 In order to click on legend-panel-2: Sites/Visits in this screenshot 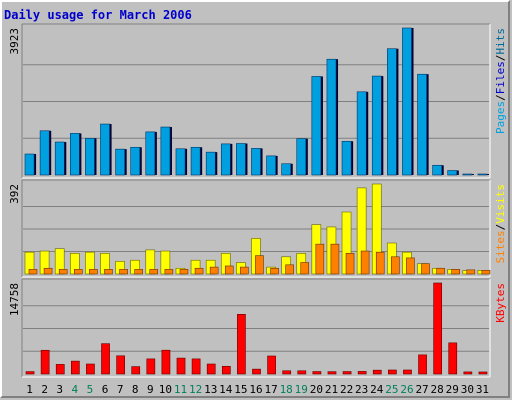, I will do `click(500, 224)`.